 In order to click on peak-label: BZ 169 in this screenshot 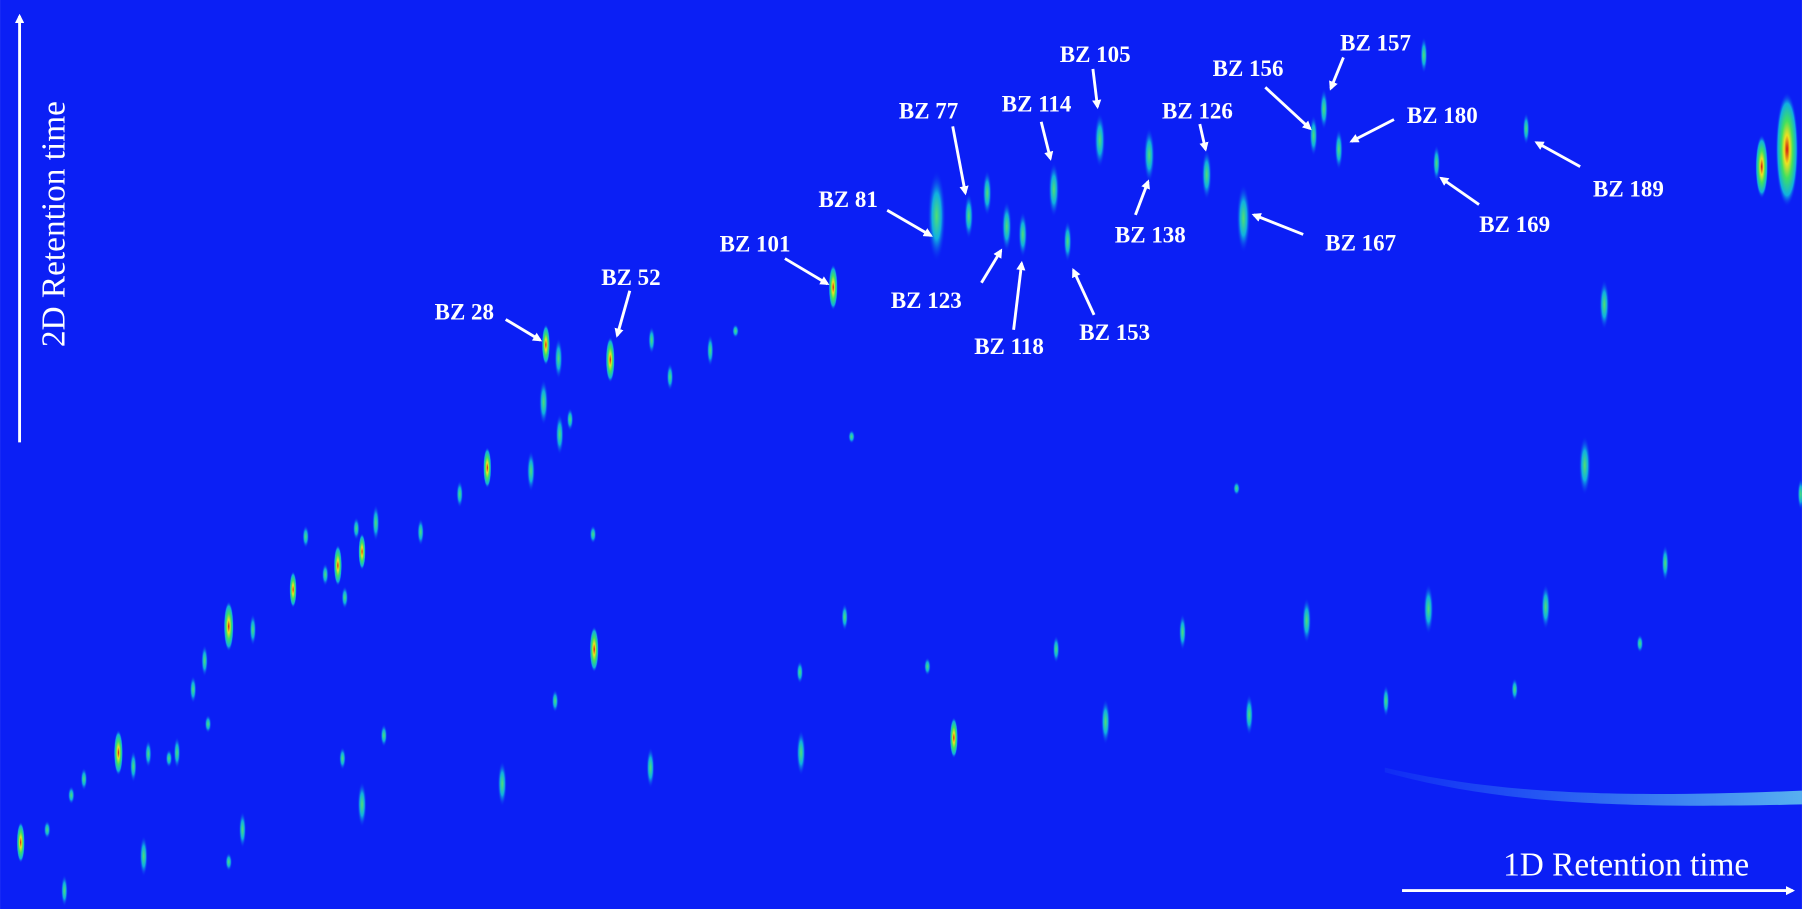, I will do `click(1514, 224)`.